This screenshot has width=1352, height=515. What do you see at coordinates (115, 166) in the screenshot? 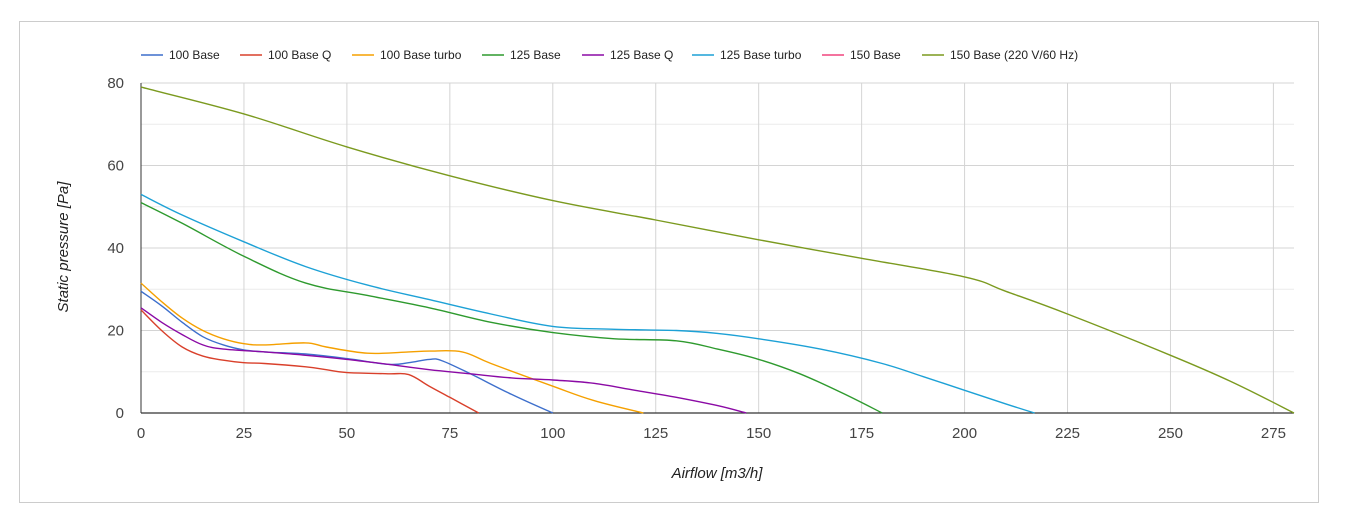
I see `y-tick-label: 60` at bounding box center [115, 166].